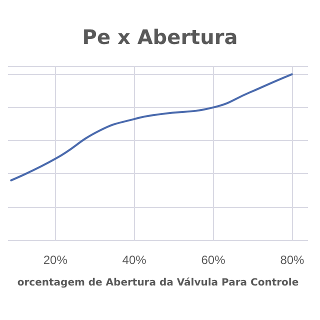 The image size is (320, 320). What do you see at coordinates (213, 260) in the screenshot?
I see `x-tick-label: 60%` at bounding box center [213, 260].